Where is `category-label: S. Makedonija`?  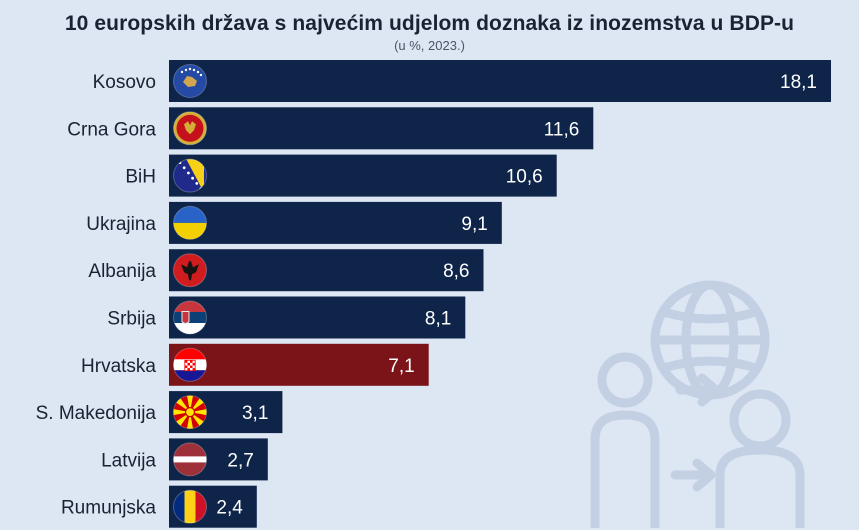
category-label: S. Makedonija is located at coordinates (96, 413).